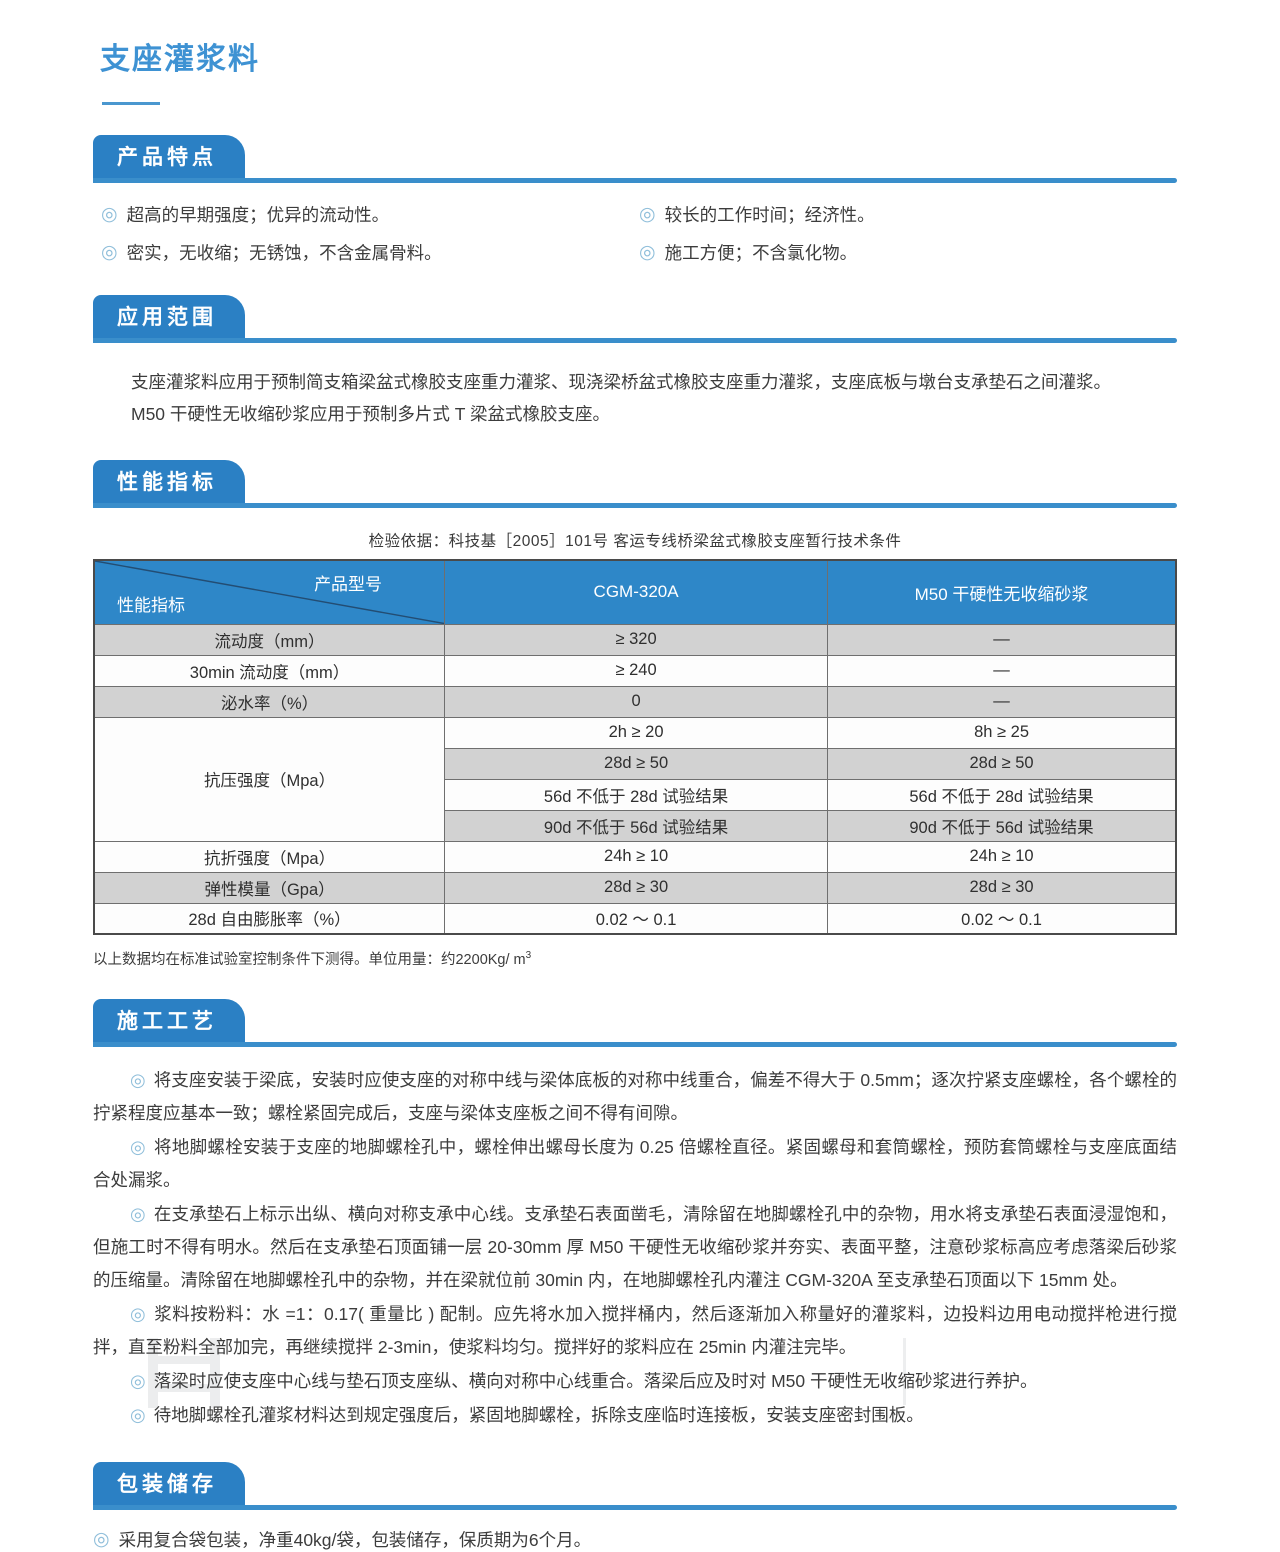  What do you see at coordinates (269, 918) in the screenshot?
I see `row-label: 28d 自由膨胀率（%）` at bounding box center [269, 918].